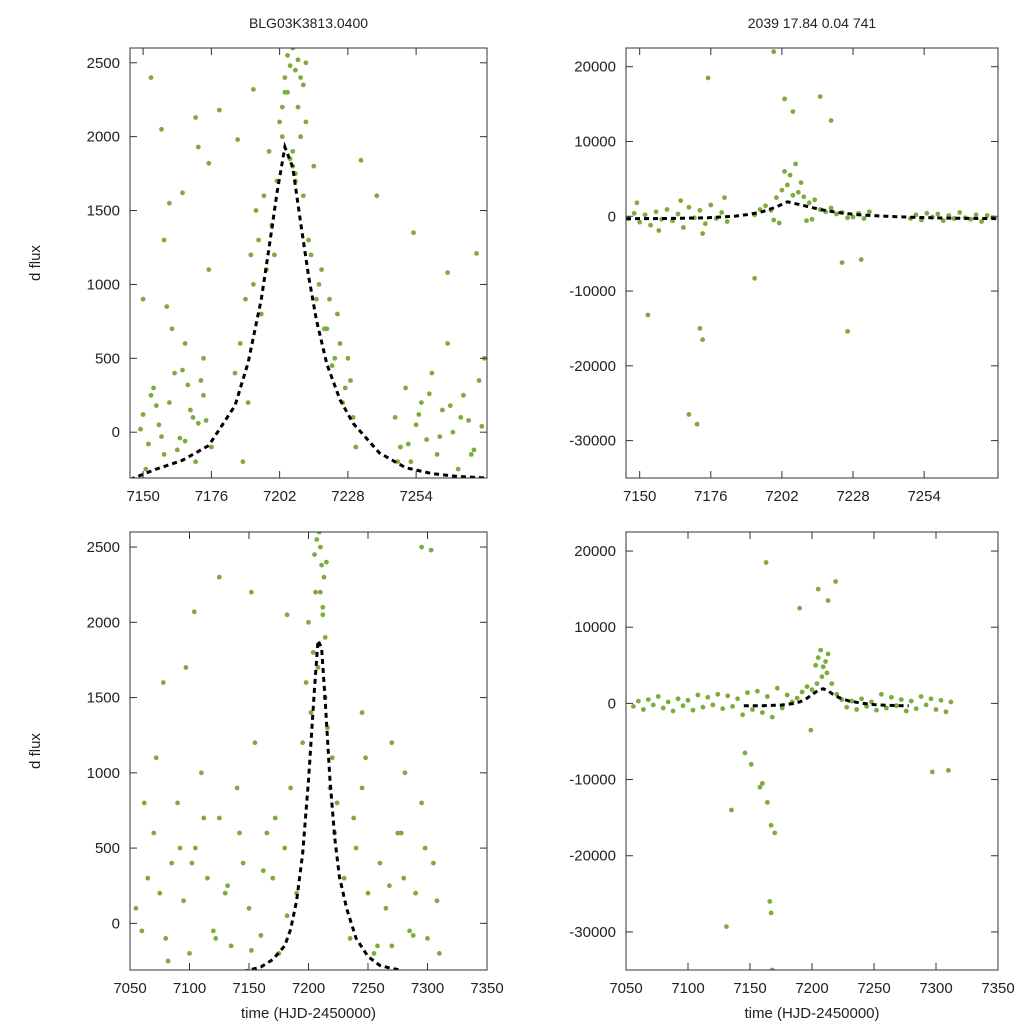 The height and width of the screenshot is (1024, 1024). What do you see at coordinates (103, 63) in the screenshot?
I see `y-tick-label: 2500` at bounding box center [103, 63].